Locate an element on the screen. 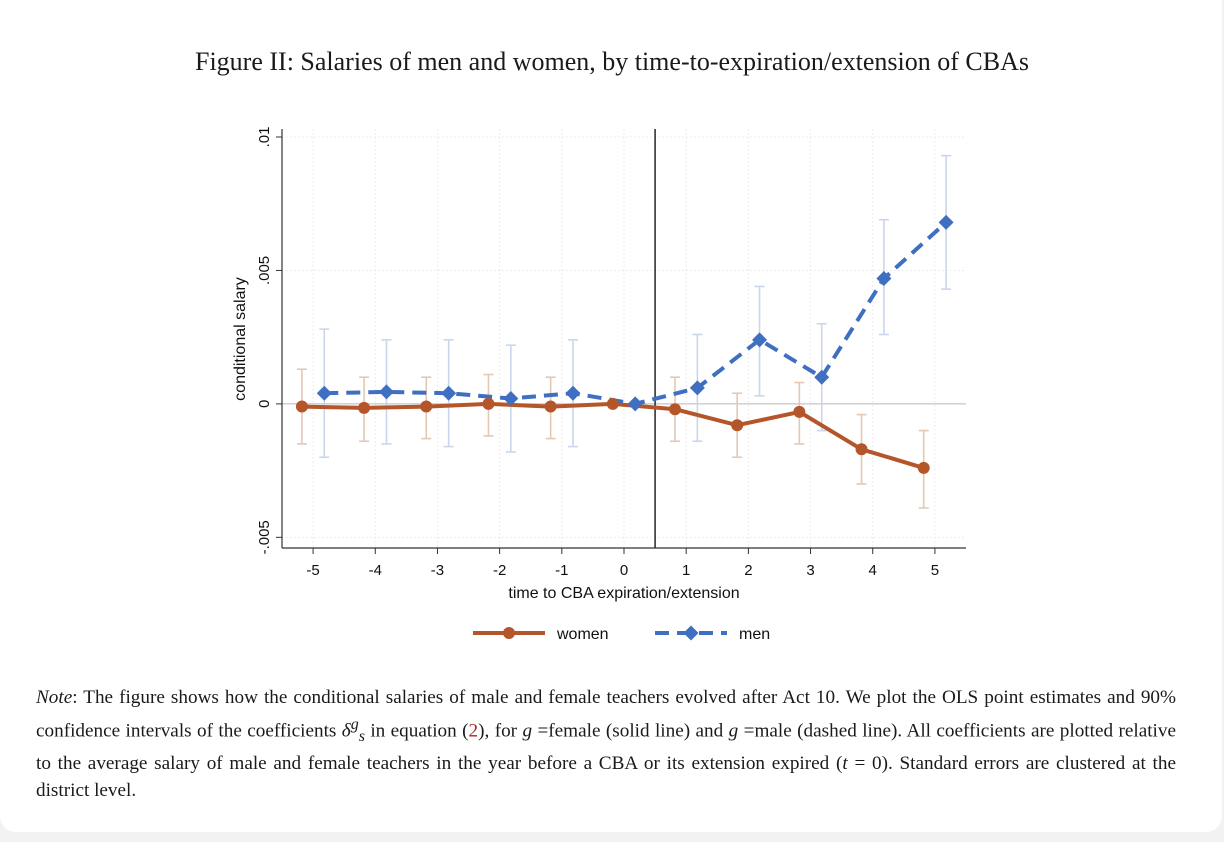  x-tick-label: -1 is located at coordinates (561, 570).